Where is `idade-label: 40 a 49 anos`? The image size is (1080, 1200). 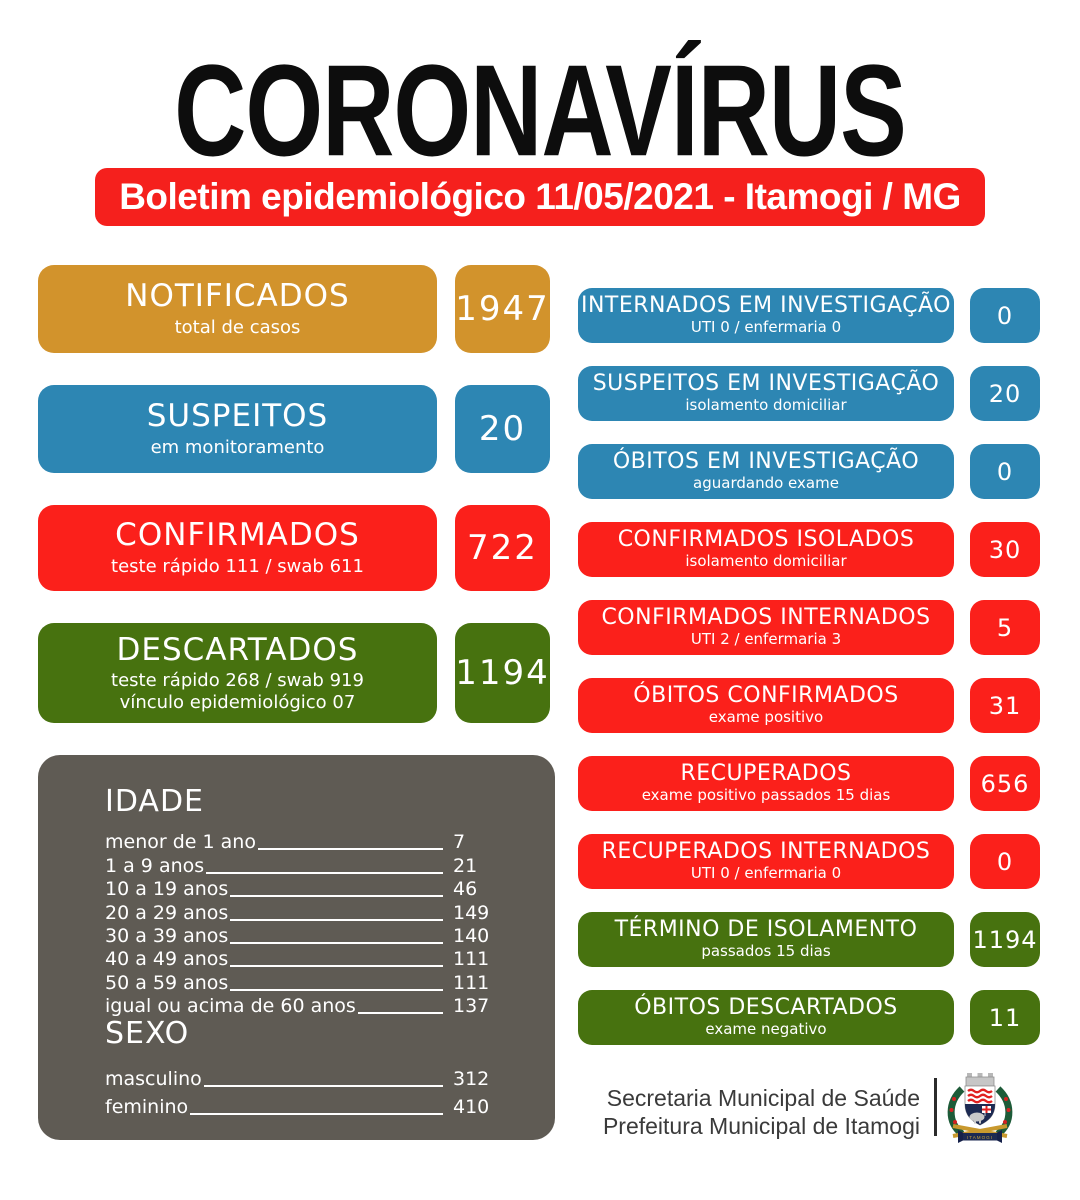 idade-label: 40 a 49 anos is located at coordinates (167, 959).